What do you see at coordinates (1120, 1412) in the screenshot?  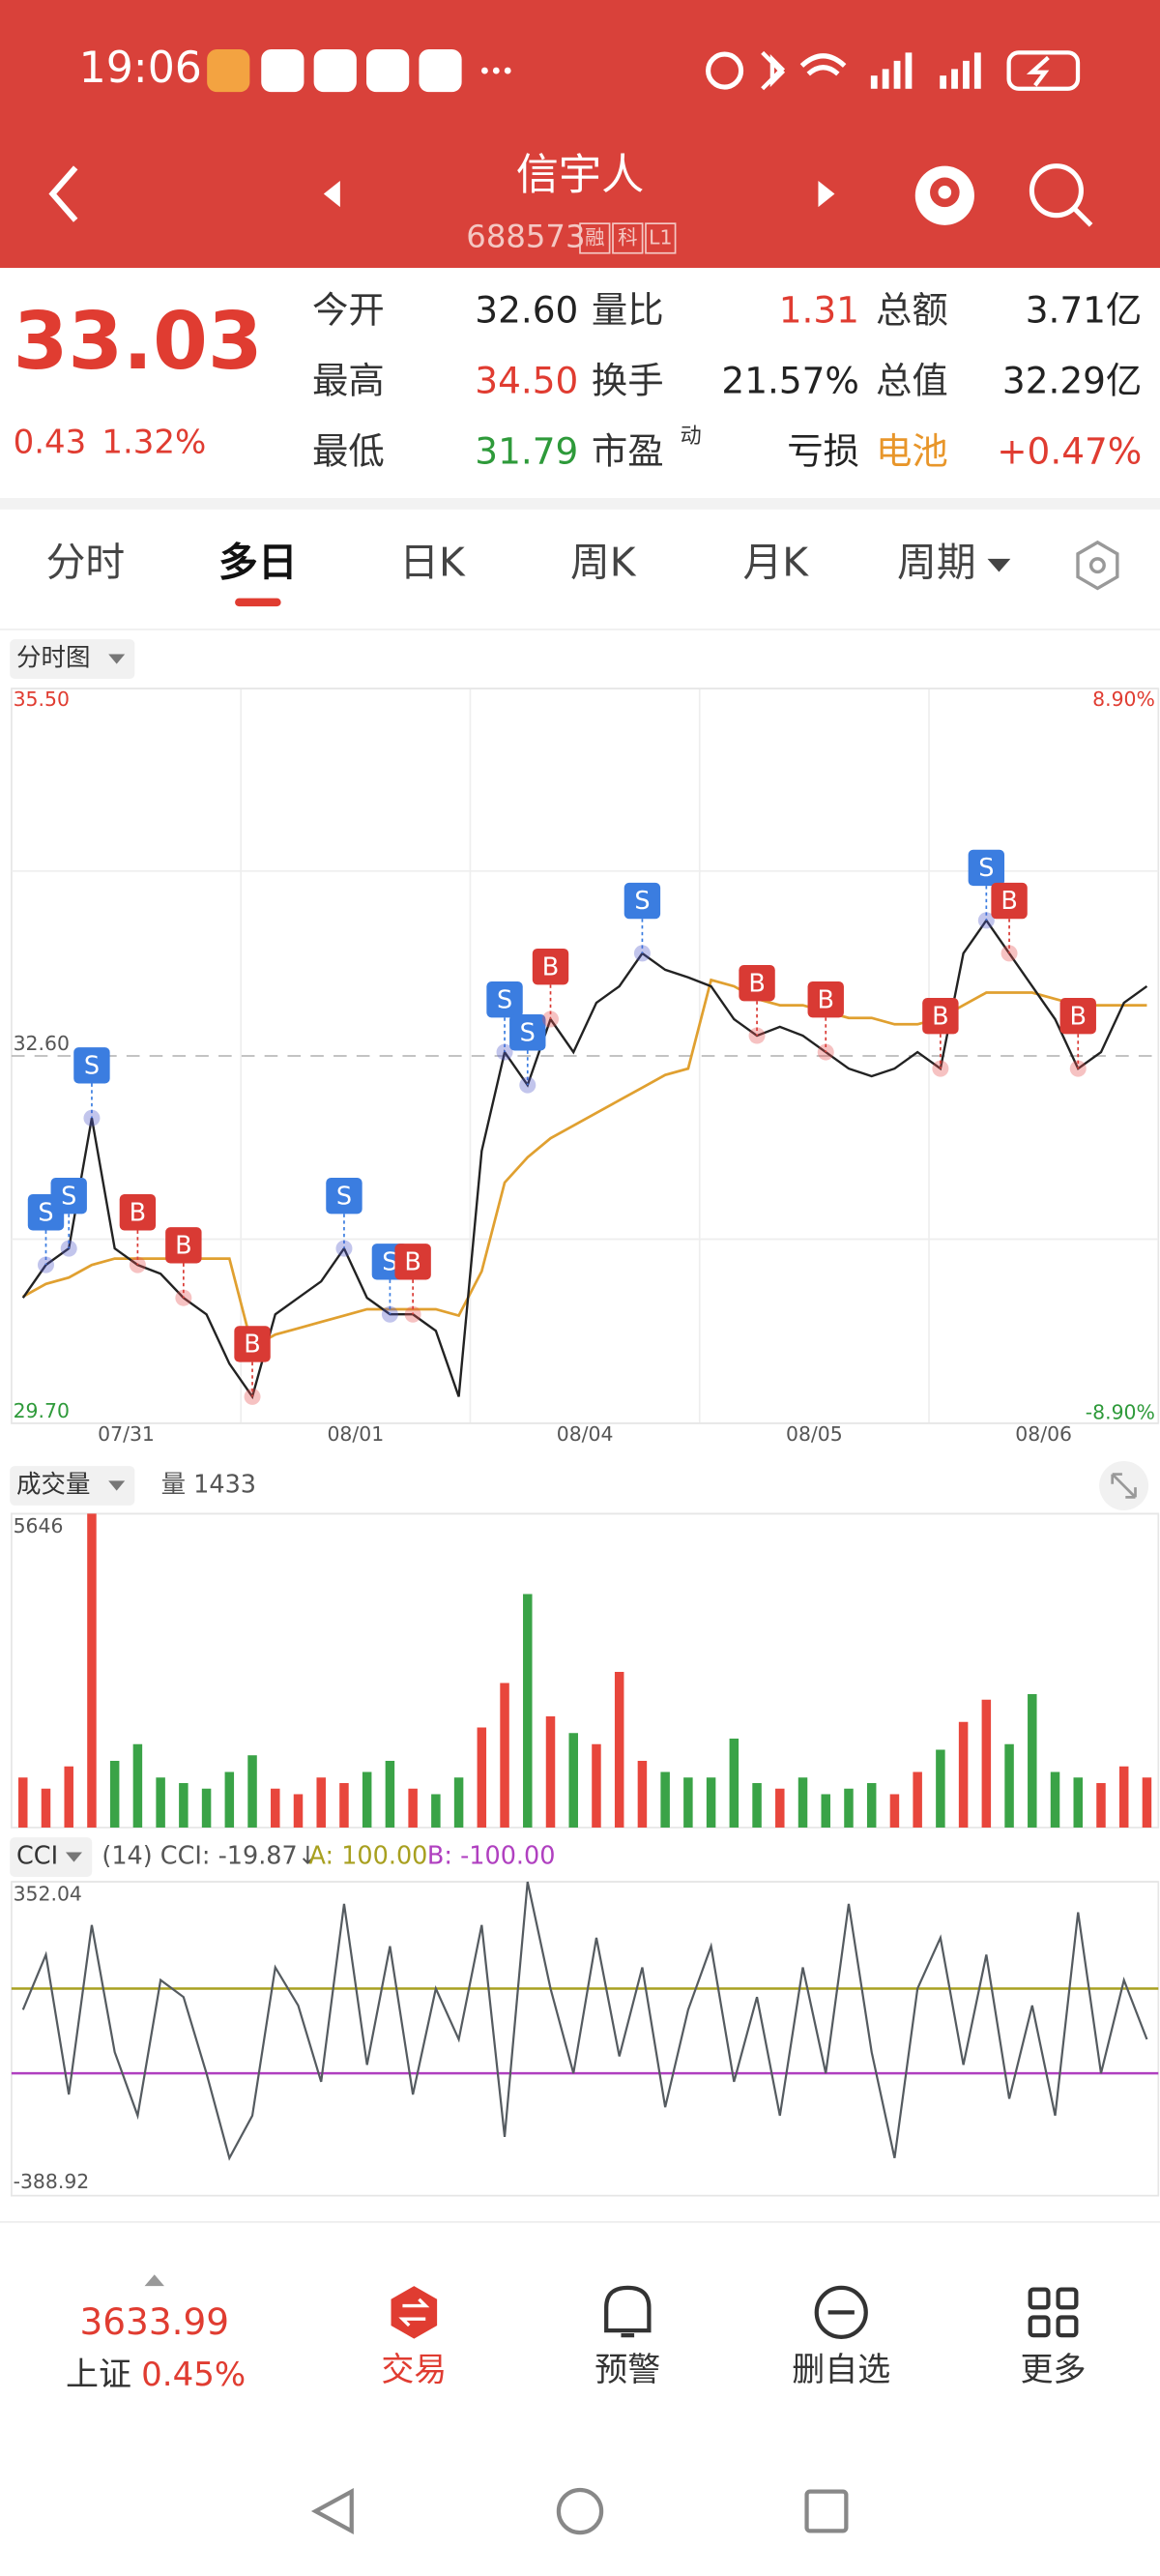 I see `pct-label: -8.90%` at bounding box center [1120, 1412].